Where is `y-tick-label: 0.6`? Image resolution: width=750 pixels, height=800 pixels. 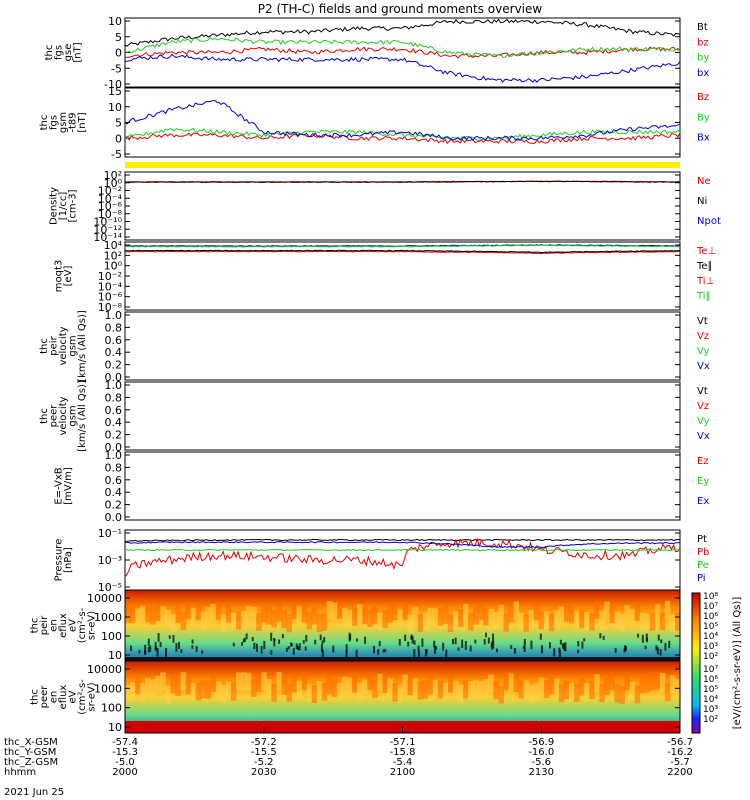
y-tick-label: 0.6 is located at coordinates (114, 480).